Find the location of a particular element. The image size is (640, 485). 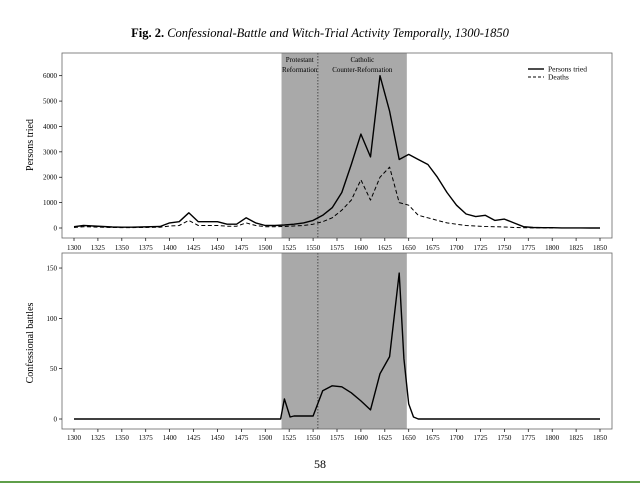

y-tick-label: 150 is located at coordinates (52, 269).